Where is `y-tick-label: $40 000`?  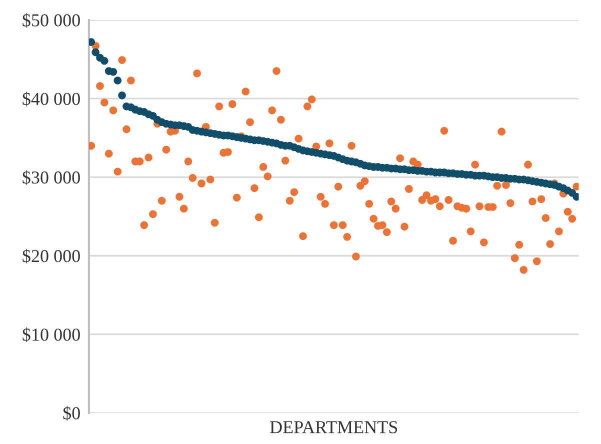
y-tick-label: $40 000 is located at coordinates (51, 99).